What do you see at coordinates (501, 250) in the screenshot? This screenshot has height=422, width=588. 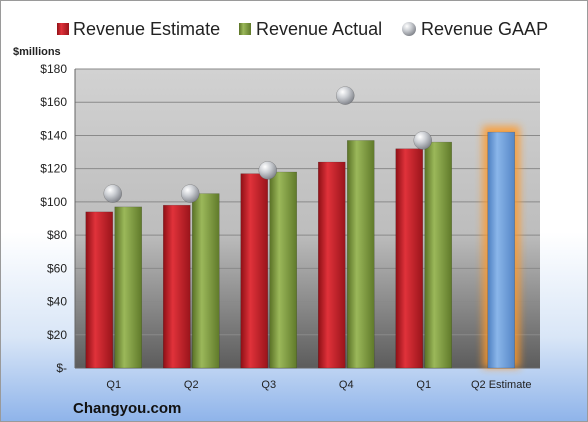 I see `bar-q2-estimate` at bounding box center [501, 250].